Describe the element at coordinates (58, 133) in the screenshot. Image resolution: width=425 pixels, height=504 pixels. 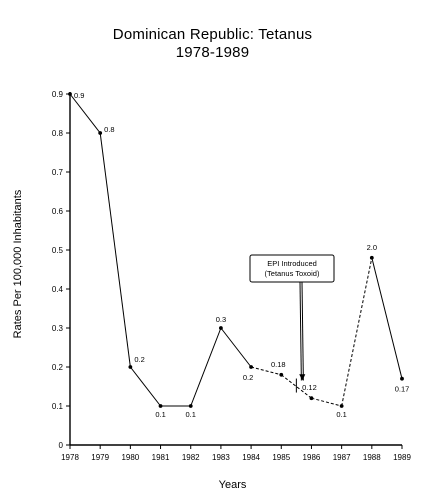
I see `y-tick-label: 0.8` at that location.